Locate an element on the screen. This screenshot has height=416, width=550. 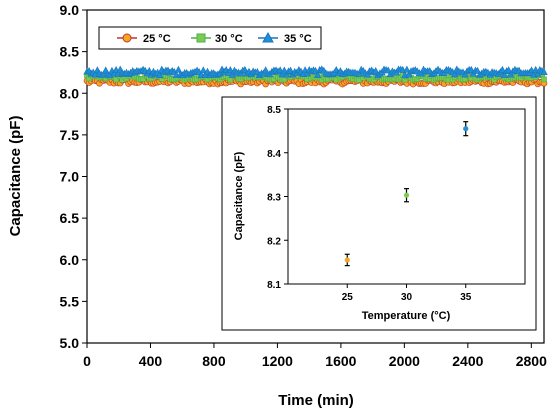
inset-y-tick-label: 8.5 is located at coordinates (274, 110).